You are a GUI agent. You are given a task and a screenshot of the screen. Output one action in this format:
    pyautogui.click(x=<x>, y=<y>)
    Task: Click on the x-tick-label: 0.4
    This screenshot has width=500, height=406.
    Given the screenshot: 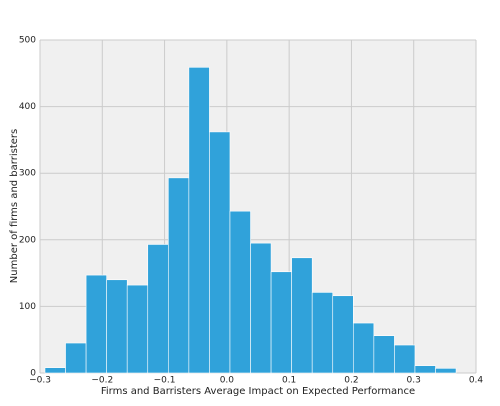 What is the action you would take?
    pyautogui.click(x=476, y=381)
    